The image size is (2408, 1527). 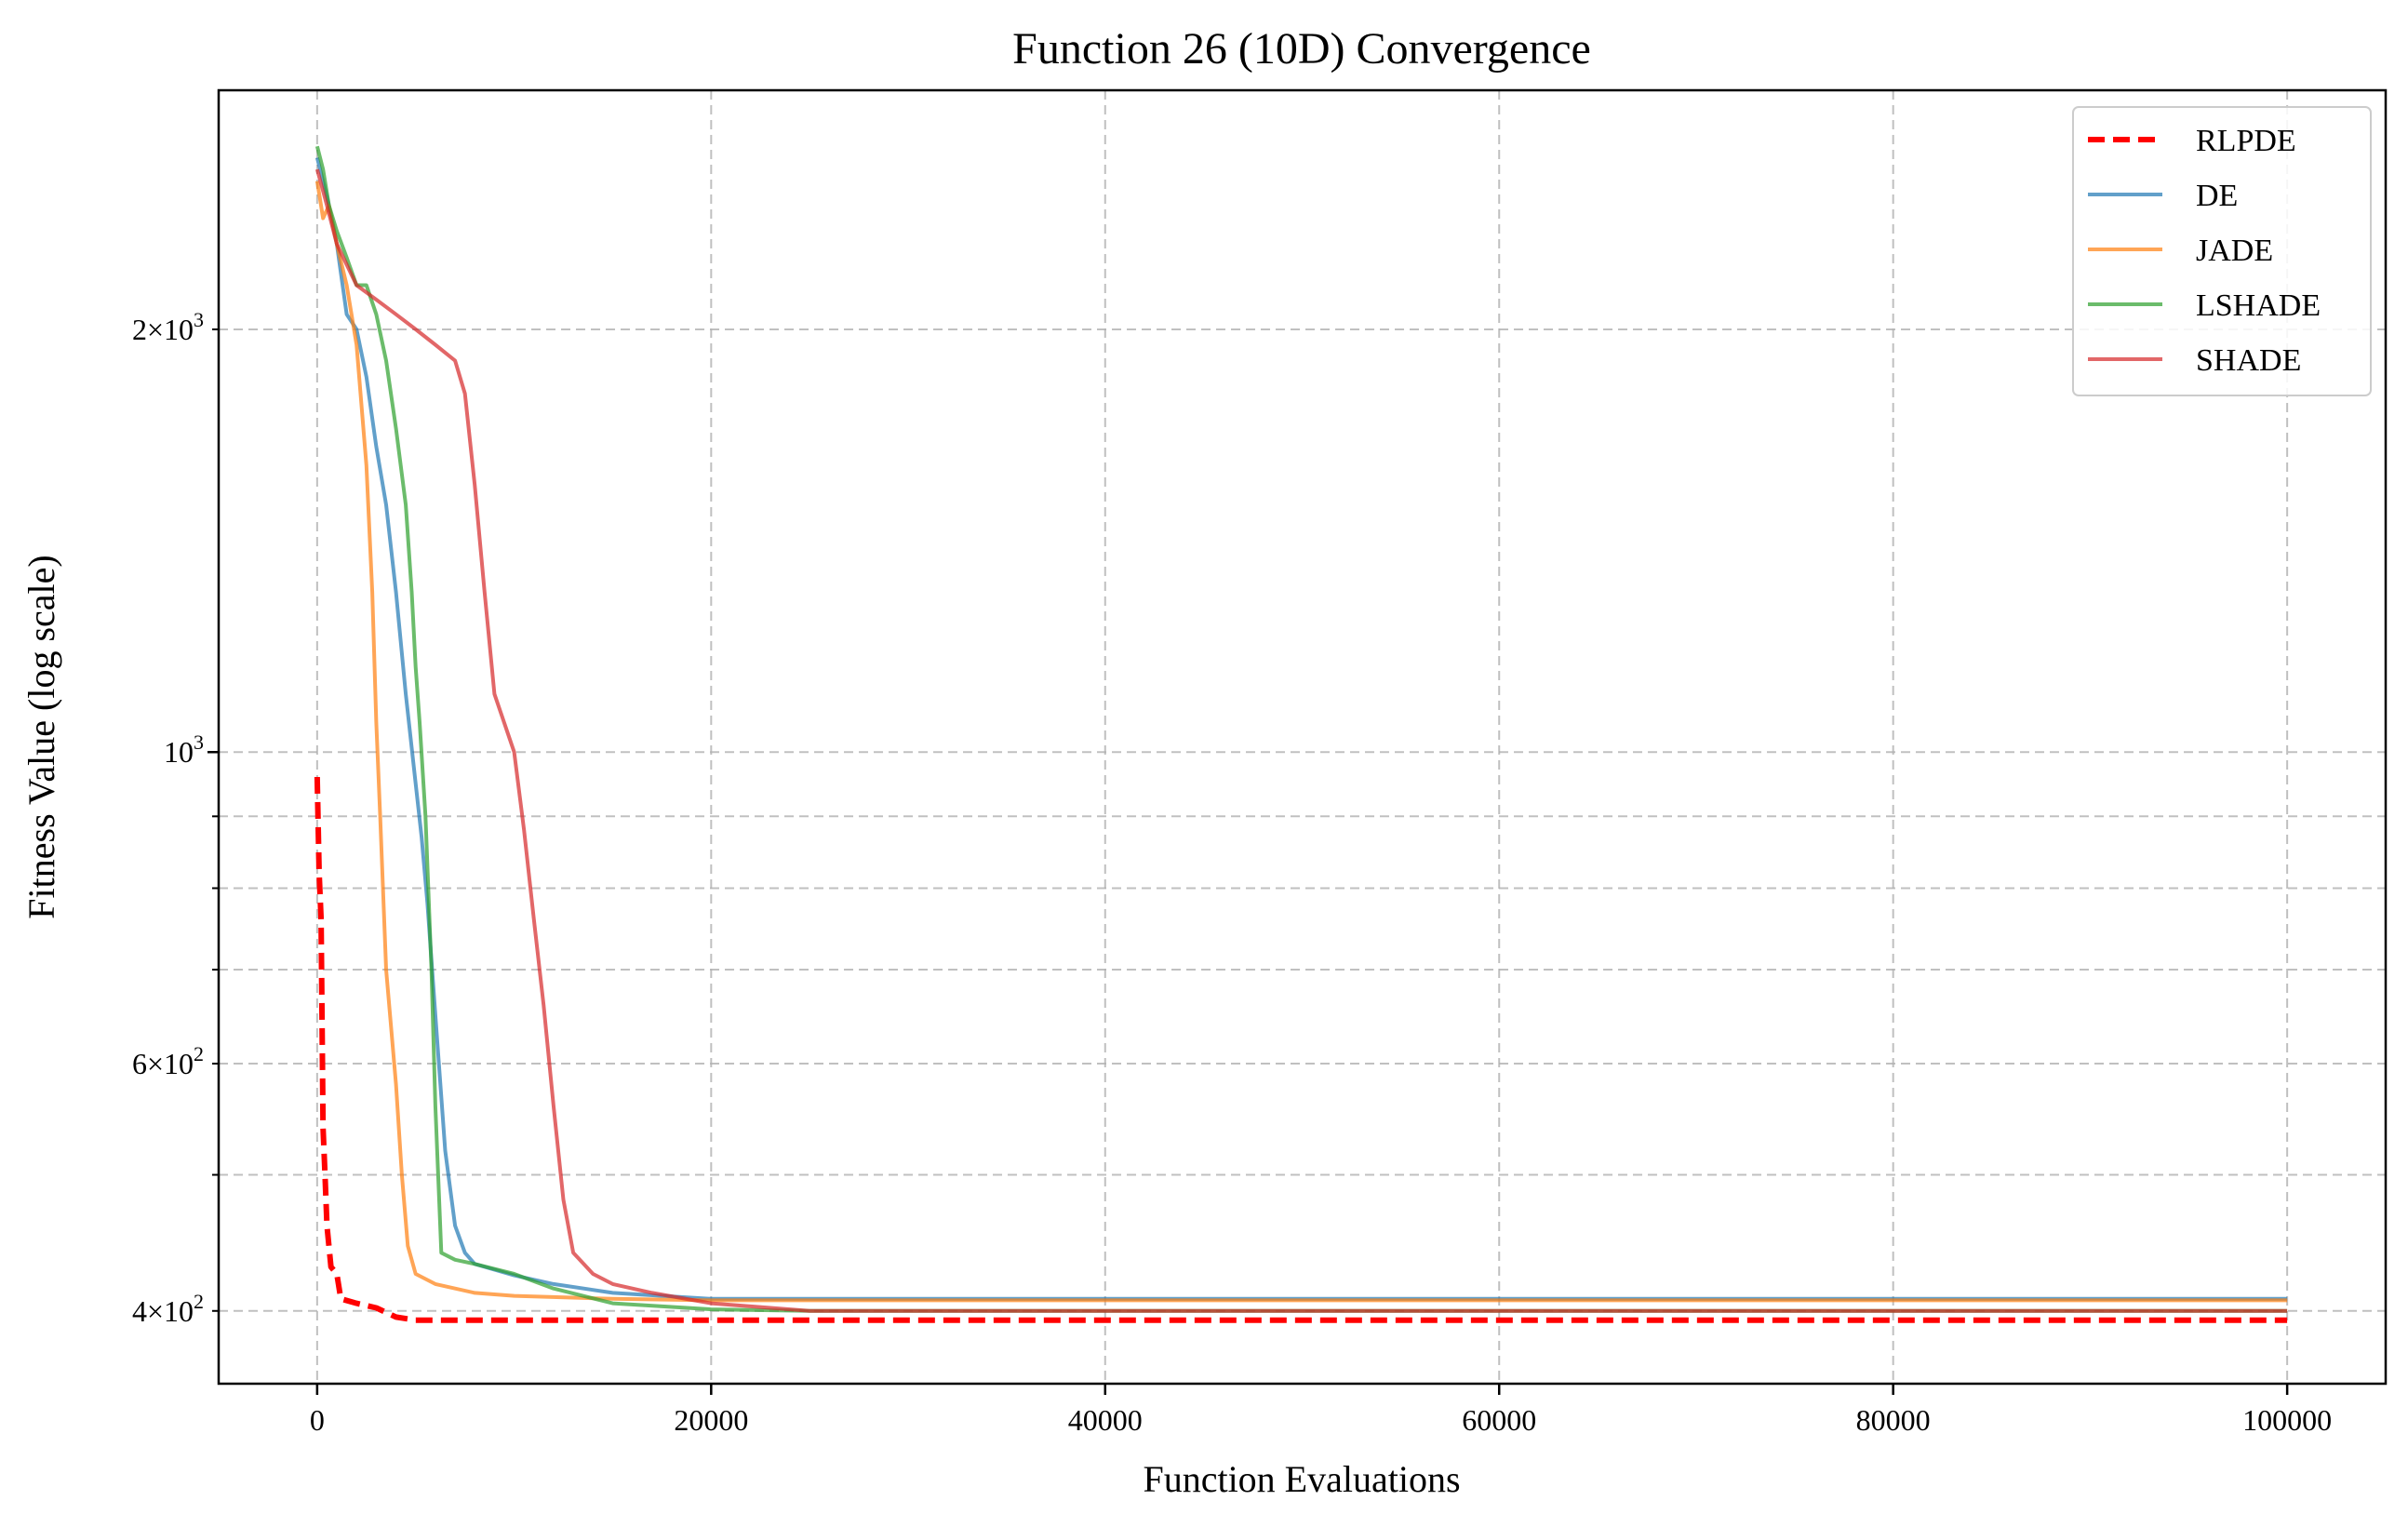 I want to click on y-tick-label: 6×10², so click(x=168, y=1061).